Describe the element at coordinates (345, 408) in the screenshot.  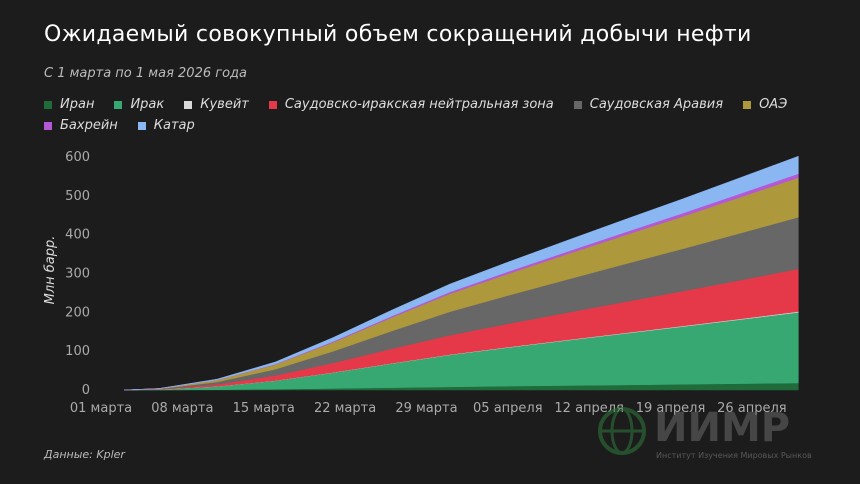
I see `x-tick-label: 22 марта` at that location.